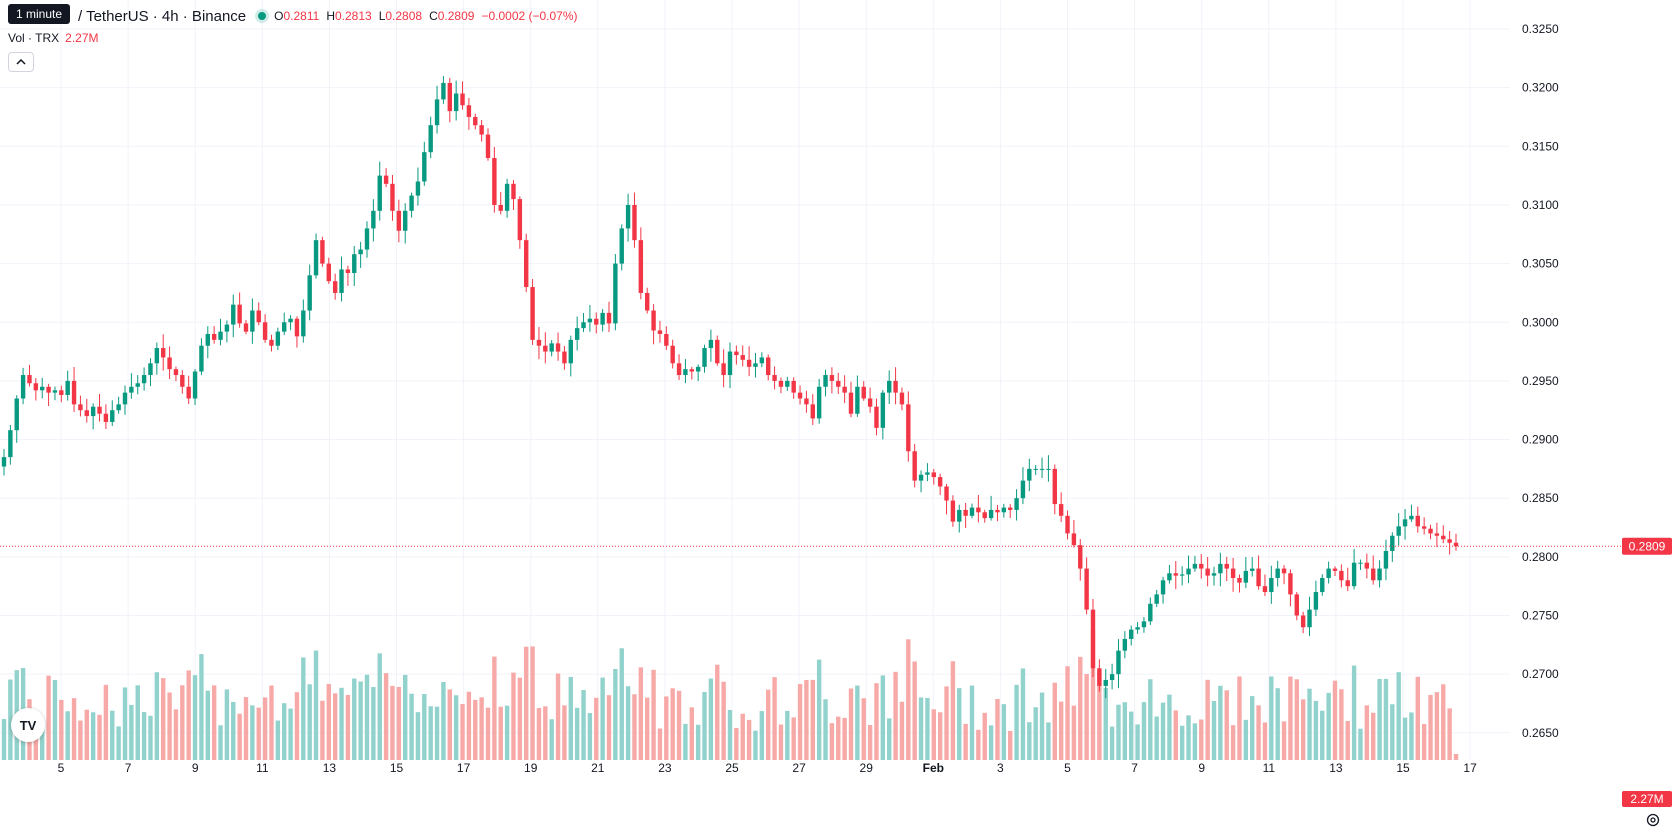 The width and height of the screenshot is (1678, 835). Describe the element at coordinates (397, 768) in the screenshot. I see `time-tick-label: 15` at that location.